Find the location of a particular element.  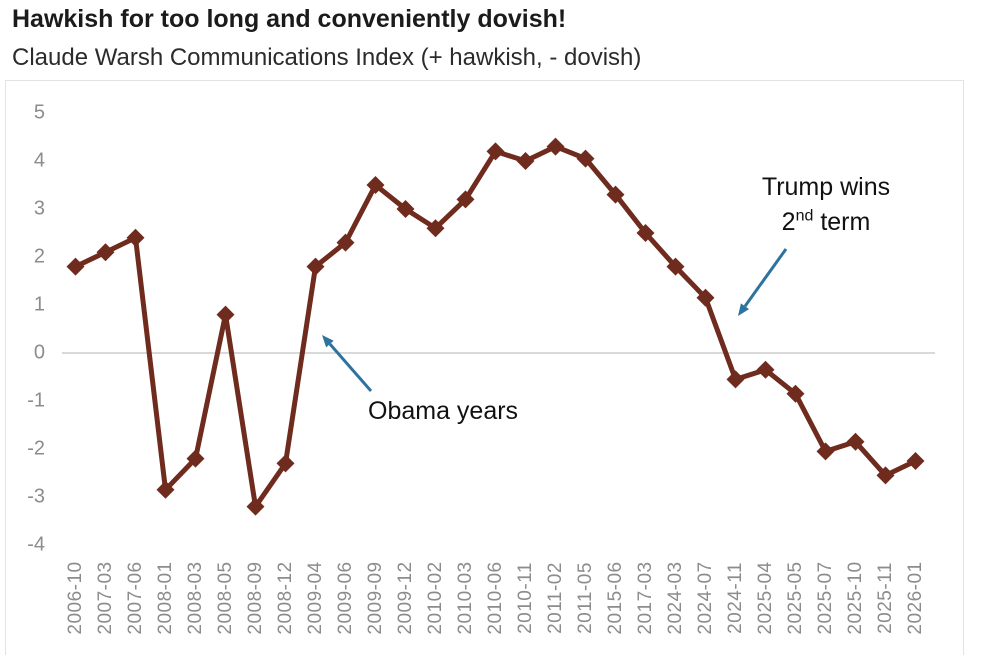

x-axis-tick-label: 2008-01 is located at coordinates (165, 598).